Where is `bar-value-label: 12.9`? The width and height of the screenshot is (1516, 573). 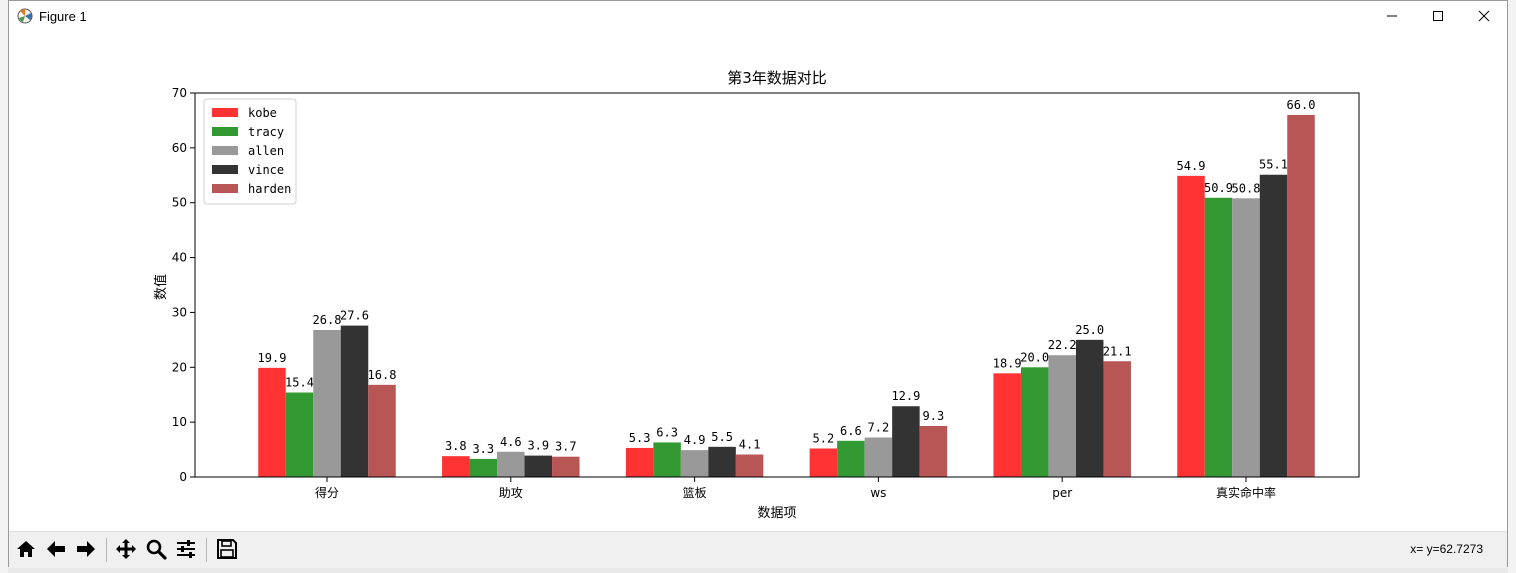
bar-value-label: 12.9 is located at coordinates (905, 396).